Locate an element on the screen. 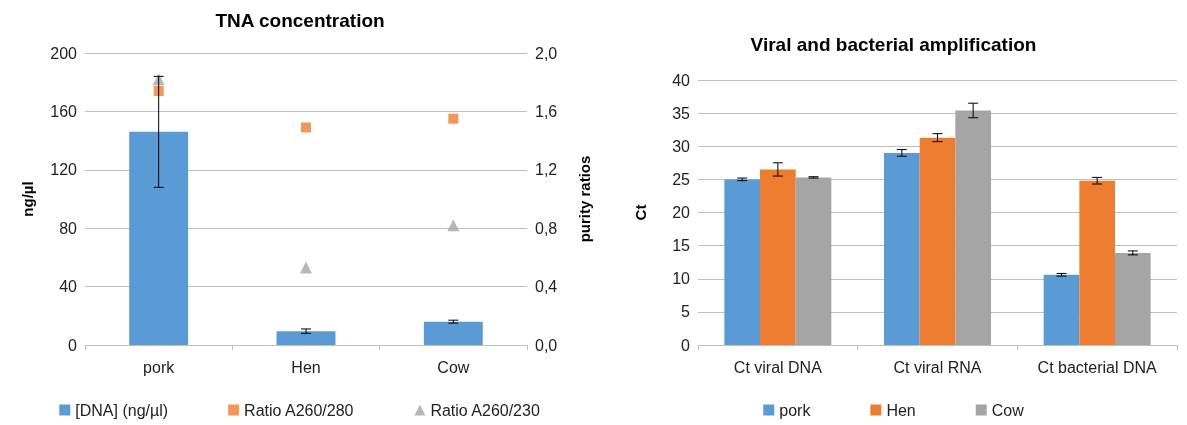 The width and height of the screenshot is (1187, 425). legend-label: Cow is located at coordinates (1008, 410).